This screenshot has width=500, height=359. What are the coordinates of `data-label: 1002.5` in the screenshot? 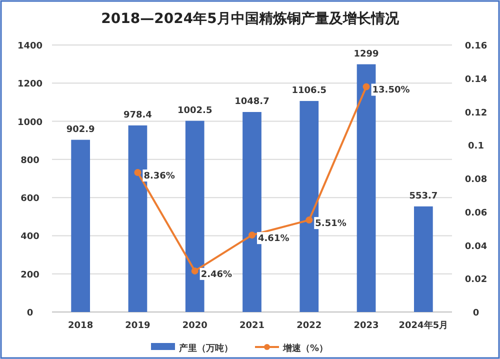 It's located at (194, 111).